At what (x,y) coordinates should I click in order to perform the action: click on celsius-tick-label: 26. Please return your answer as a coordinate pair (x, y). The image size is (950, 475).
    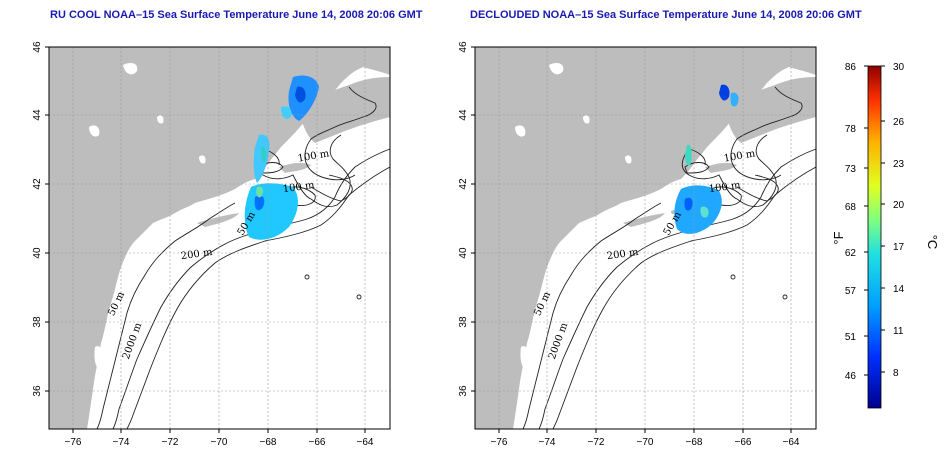
    Looking at the image, I should click on (899, 122).